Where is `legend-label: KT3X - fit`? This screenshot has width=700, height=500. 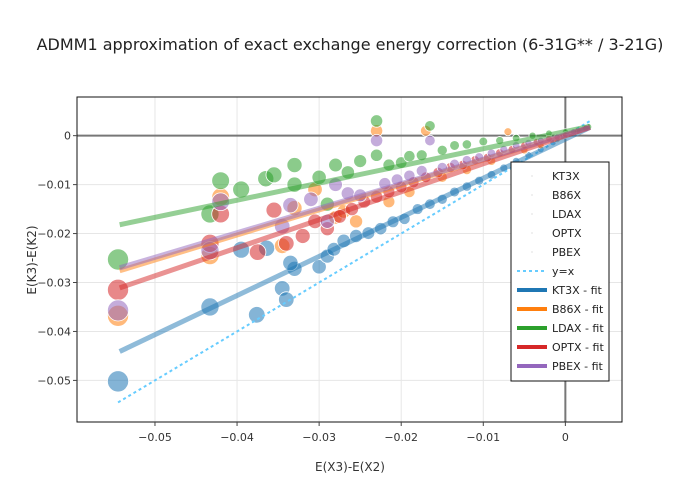 legend-label: KT3X - fit is located at coordinates (577, 290).